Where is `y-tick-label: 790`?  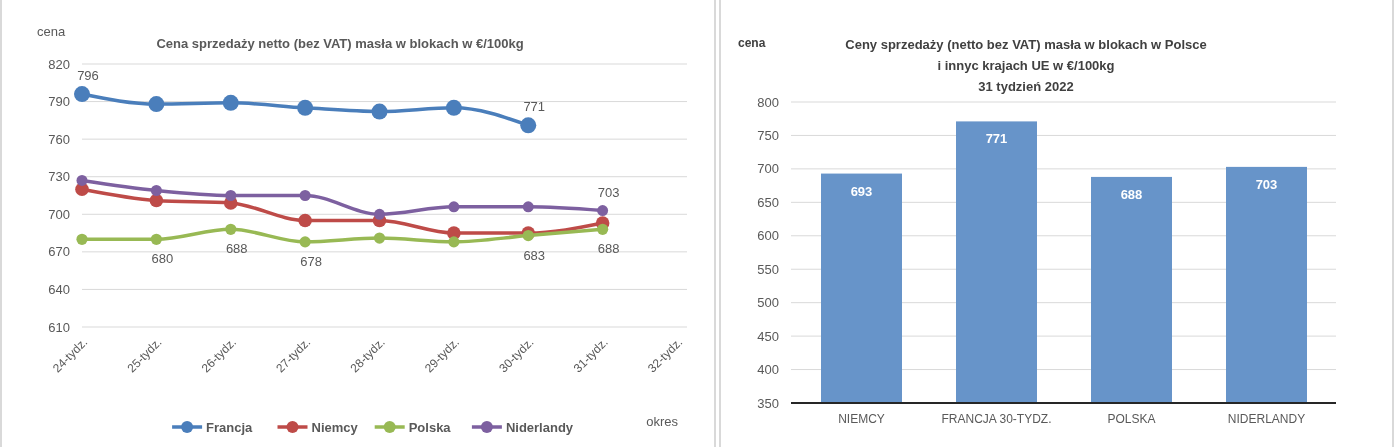
y-tick-label: 790 is located at coordinates (59, 102).